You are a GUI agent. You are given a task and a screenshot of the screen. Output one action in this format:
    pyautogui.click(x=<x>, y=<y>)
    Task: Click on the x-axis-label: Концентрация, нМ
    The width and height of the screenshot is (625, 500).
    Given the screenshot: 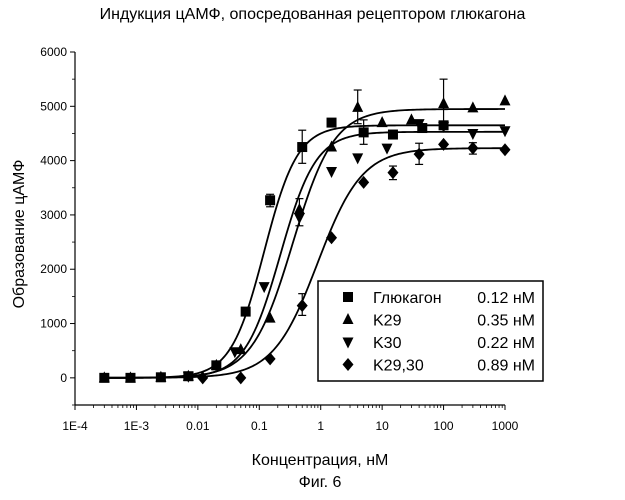 What is the action you would take?
    pyautogui.click(x=320, y=460)
    